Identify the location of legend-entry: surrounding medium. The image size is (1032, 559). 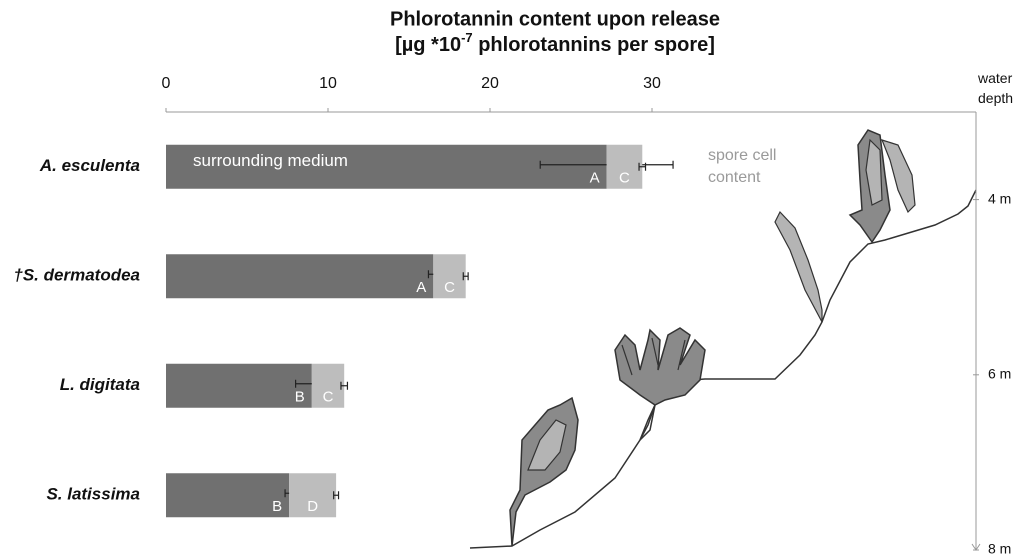
(270, 160).